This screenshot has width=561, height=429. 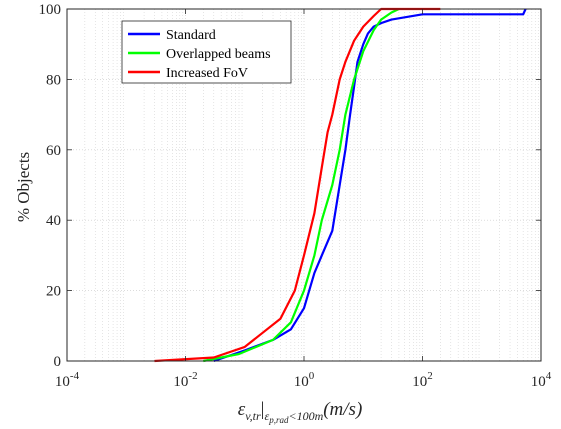 What do you see at coordinates (278, 420) in the screenshot?
I see `x-label-sub2-sub: p,rad` at bounding box center [278, 420].